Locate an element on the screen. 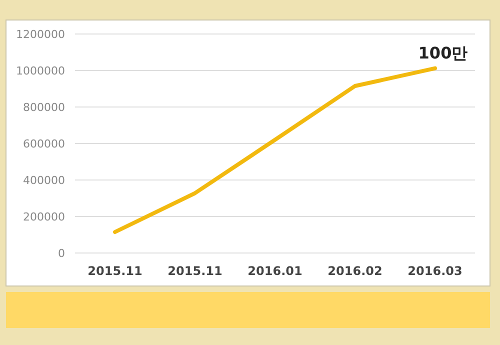 Image resolution: width=500 pixels, height=345 pixels. y-tick-label: 600000 is located at coordinates (44, 144).